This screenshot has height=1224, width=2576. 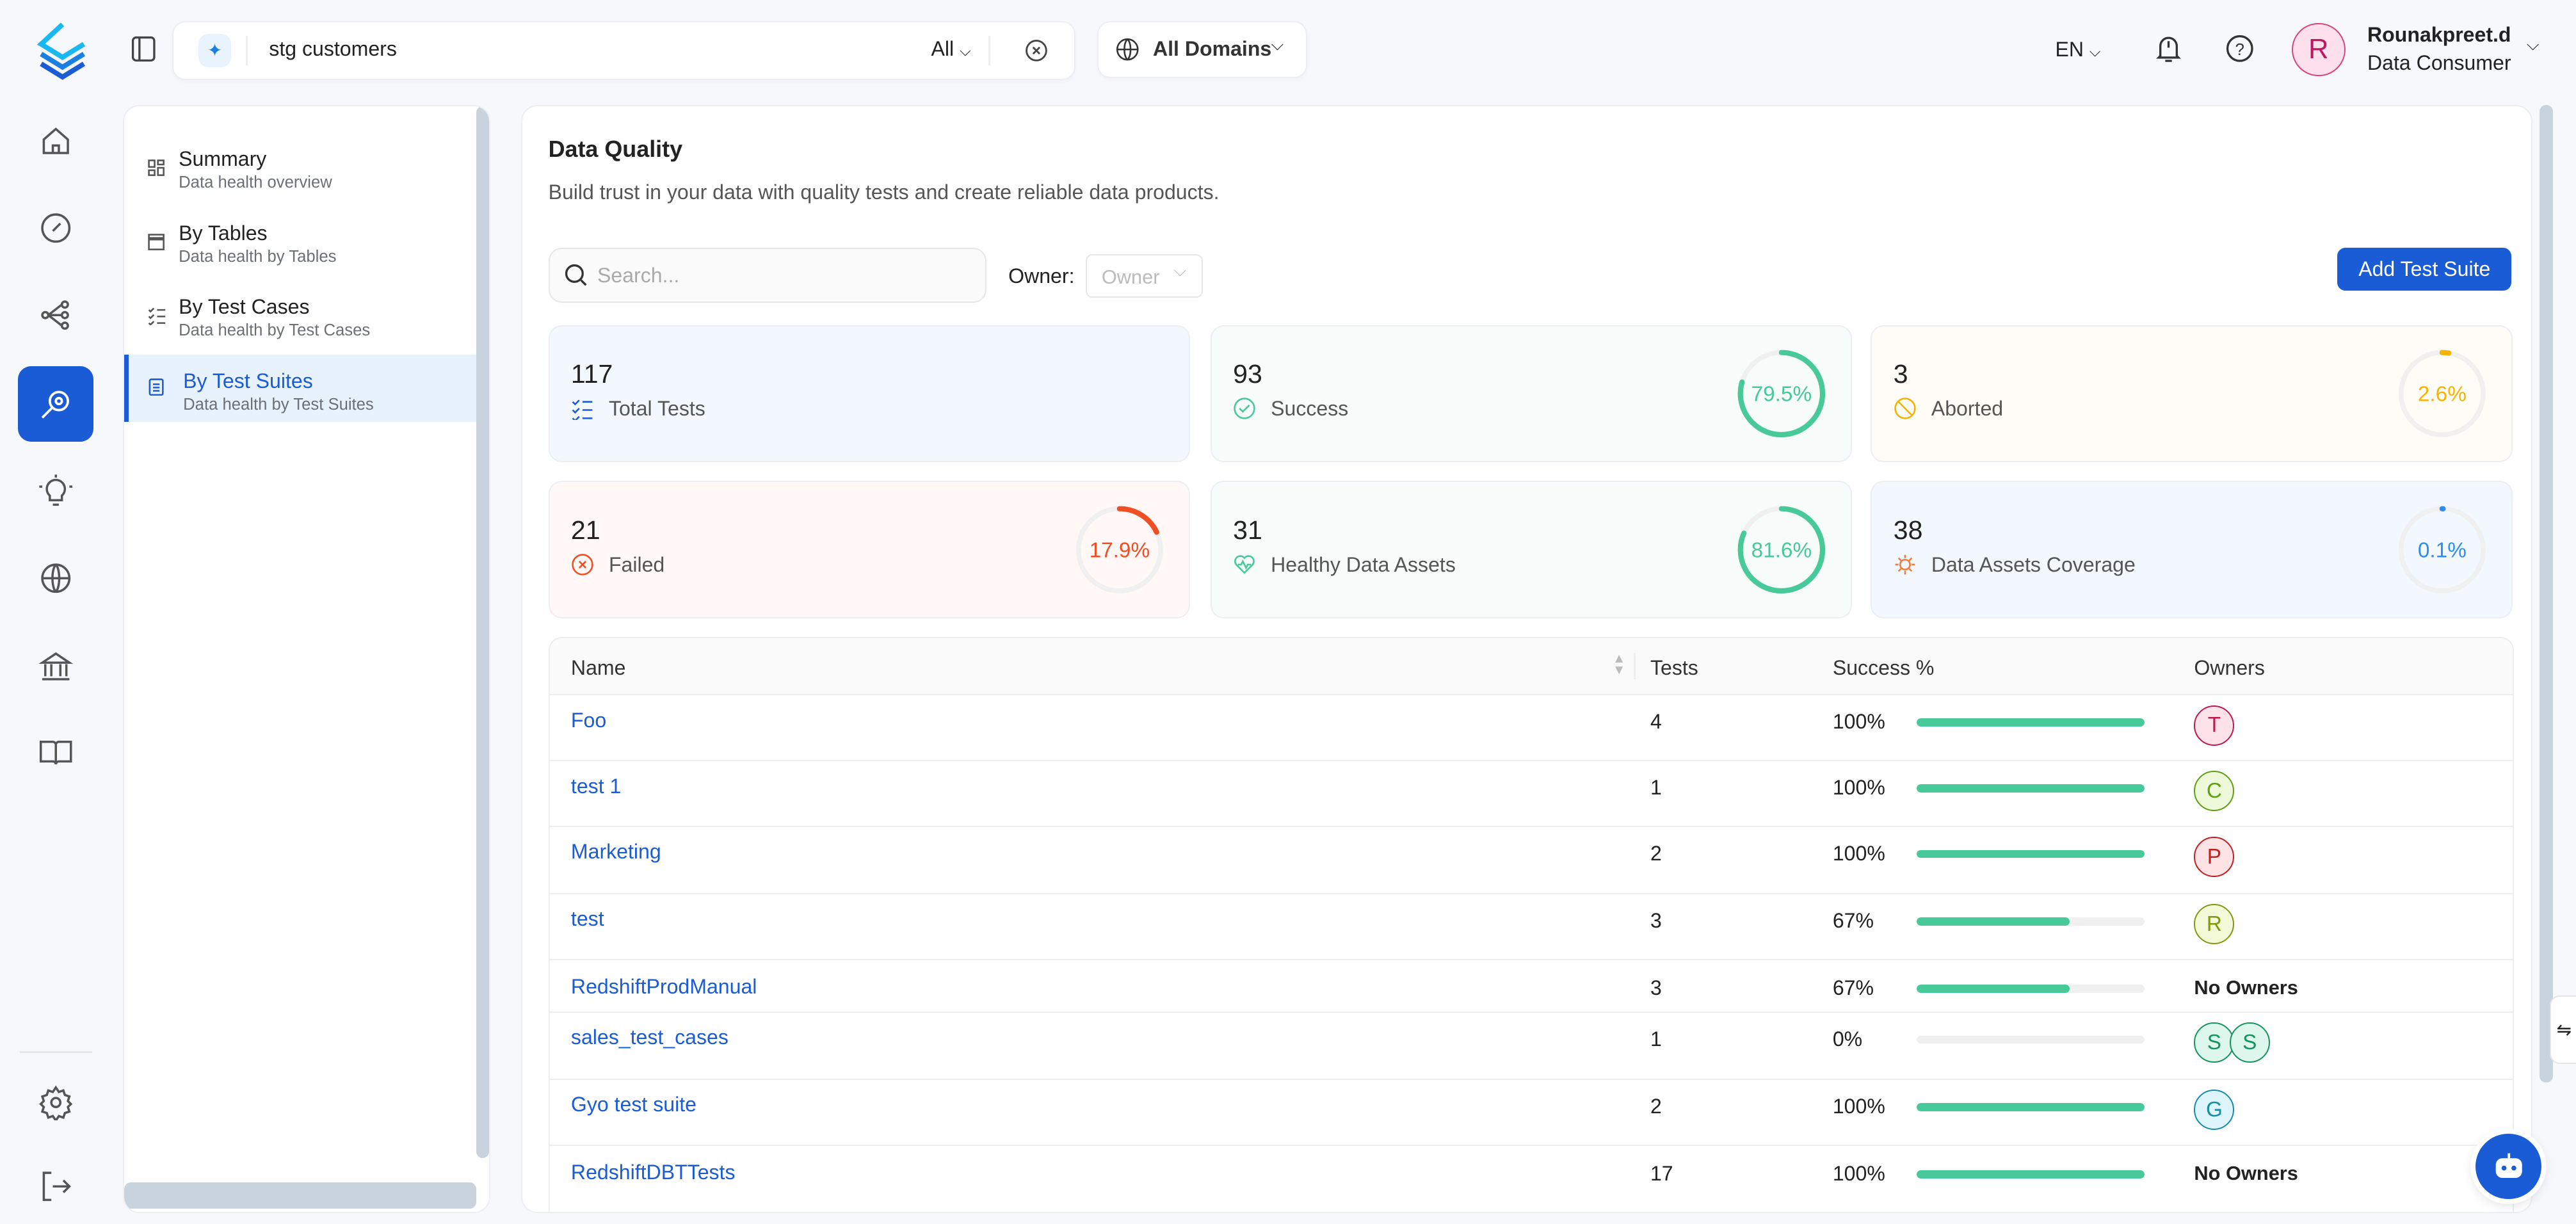 I want to click on test-count: 17, so click(x=1661, y=1174).